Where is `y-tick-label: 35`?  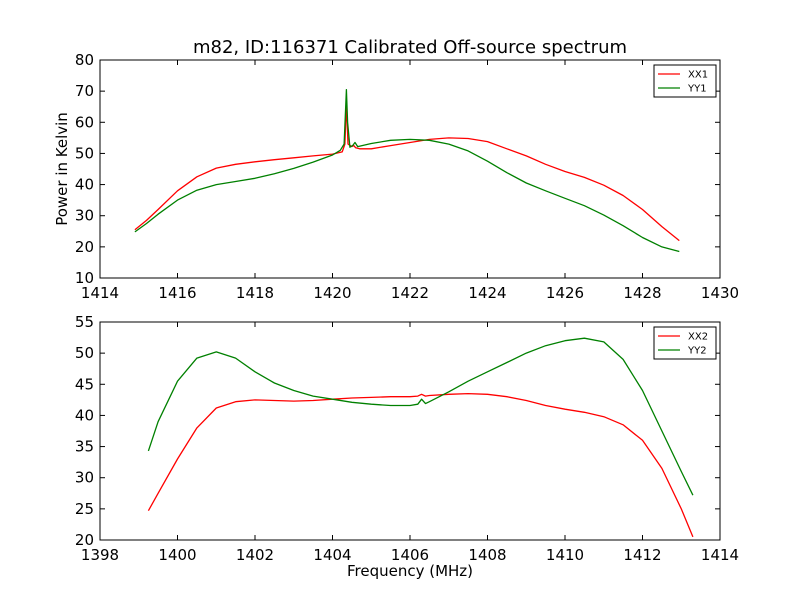
y-tick-label: 35 is located at coordinates (84, 447).